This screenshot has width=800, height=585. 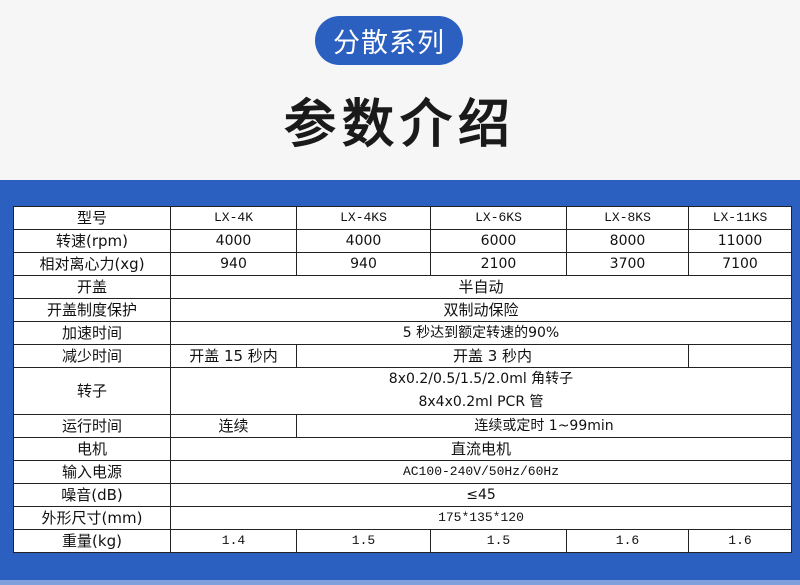 What do you see at coordinates (481, 379) in the screenshot?
I see `rotor-line: 8x0.2/0.5/1.5/2.0ml 角转子` at bounding box center [481, 379].